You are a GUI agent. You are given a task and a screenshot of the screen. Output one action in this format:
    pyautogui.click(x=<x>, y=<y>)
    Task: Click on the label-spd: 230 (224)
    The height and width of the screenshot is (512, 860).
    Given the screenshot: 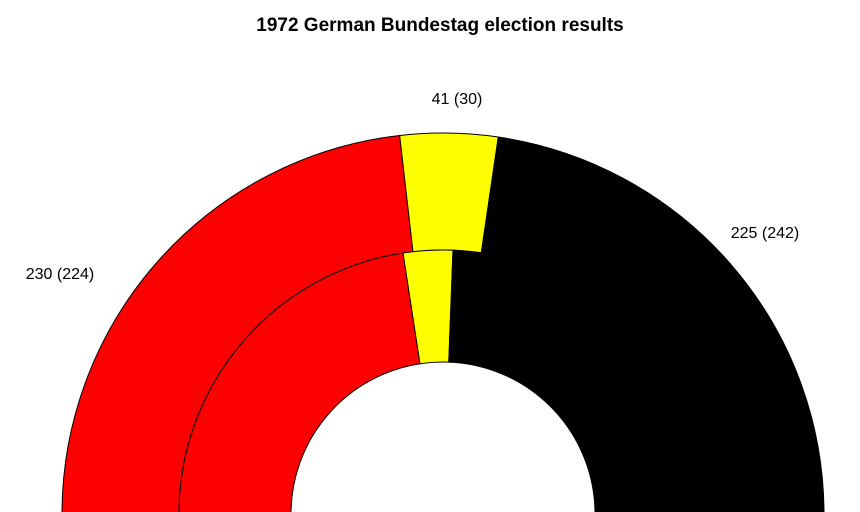 What is the action you would take?
    pyautogui.click(x=60, y=274)
    